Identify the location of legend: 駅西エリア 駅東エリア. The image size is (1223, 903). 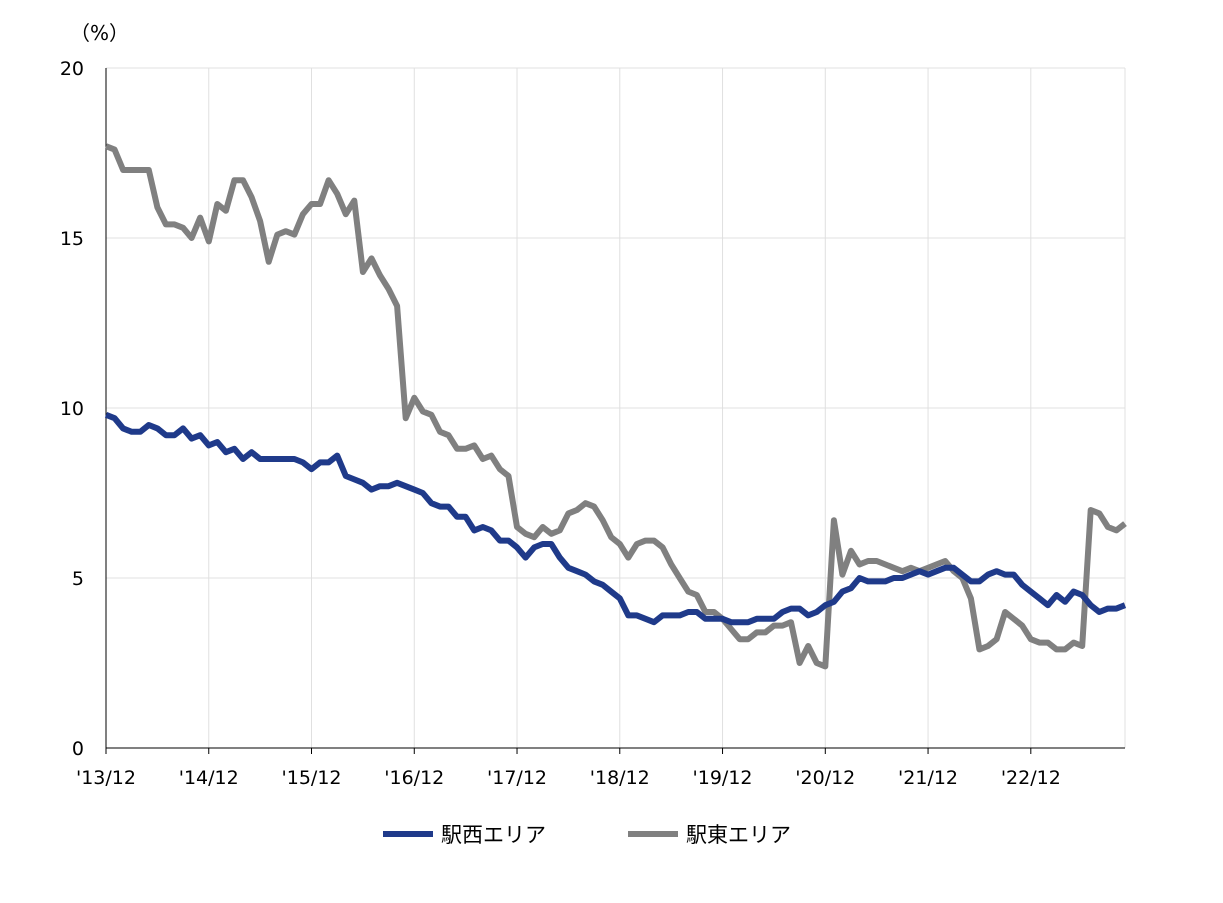
(587, 835).